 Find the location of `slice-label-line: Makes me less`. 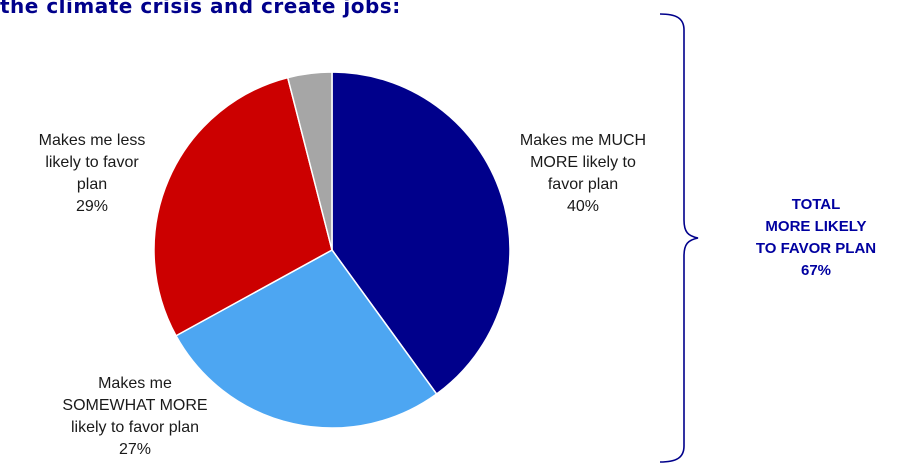

slice-label-line: Makes me less is located at coordinates (92, 140).